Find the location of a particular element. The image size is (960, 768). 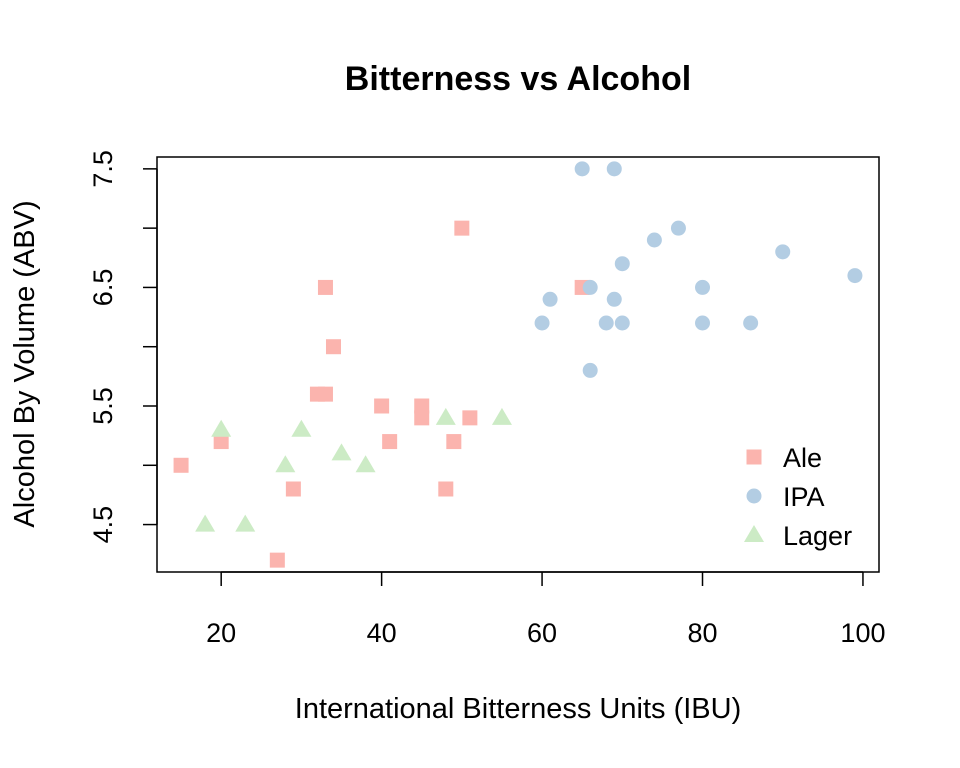

chart-title: Bitterness vs Alcohol is located at coordinates (518, 79).